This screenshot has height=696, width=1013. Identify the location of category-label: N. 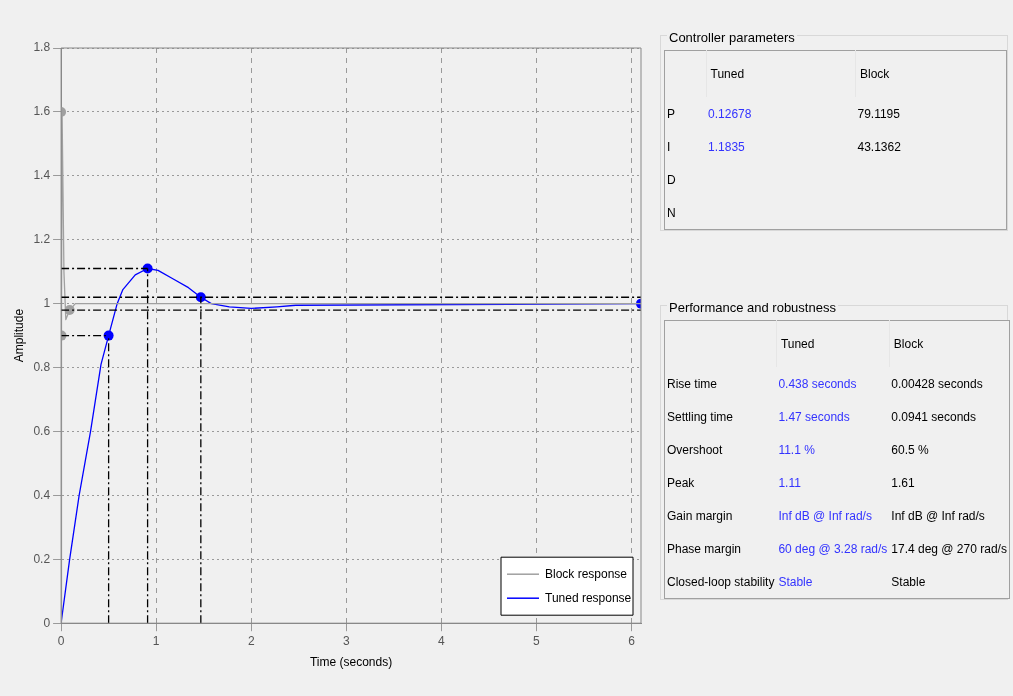
(671, 213).